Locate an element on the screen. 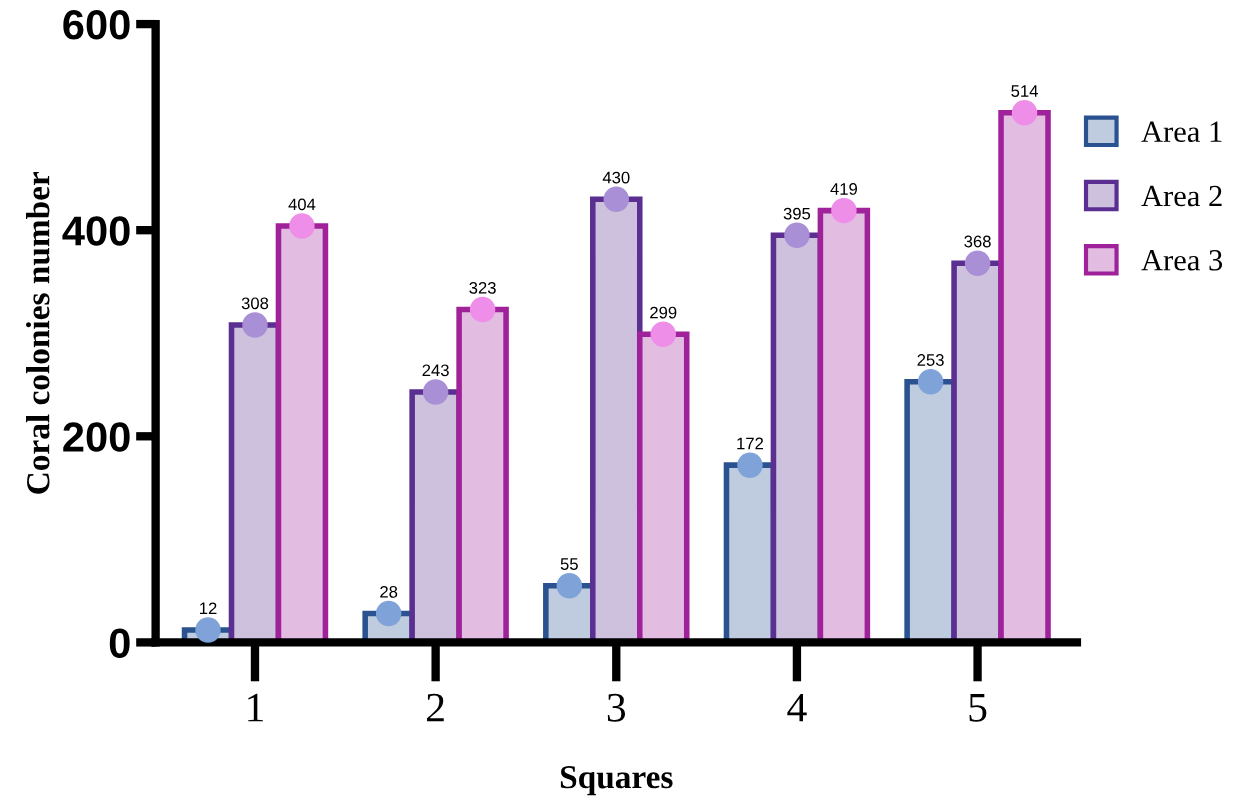  data-label: 323 is located at coordinates (482, 287).